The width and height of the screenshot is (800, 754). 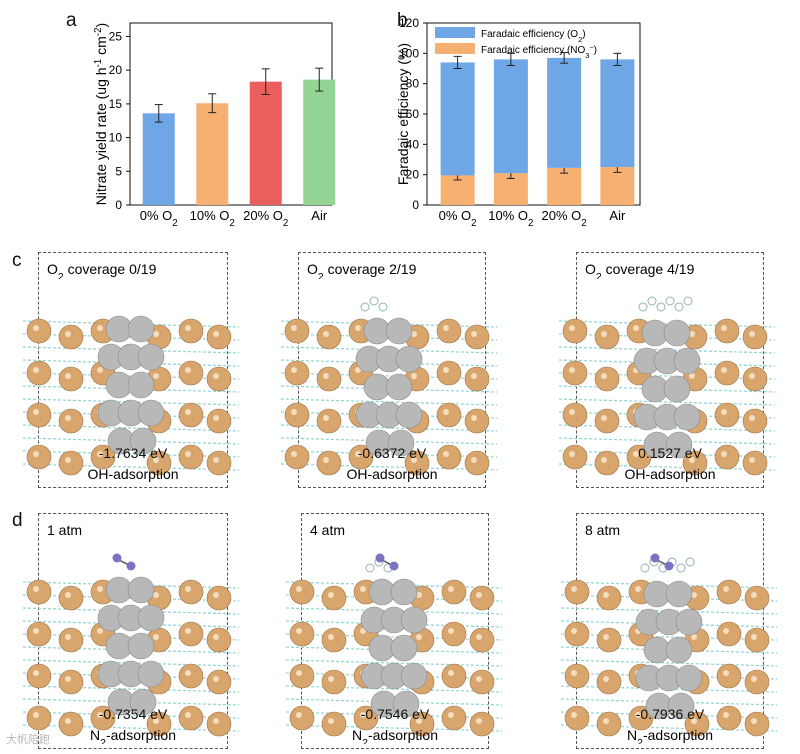 I want to click on panel-label-b: b, so click(x=402, y=20).